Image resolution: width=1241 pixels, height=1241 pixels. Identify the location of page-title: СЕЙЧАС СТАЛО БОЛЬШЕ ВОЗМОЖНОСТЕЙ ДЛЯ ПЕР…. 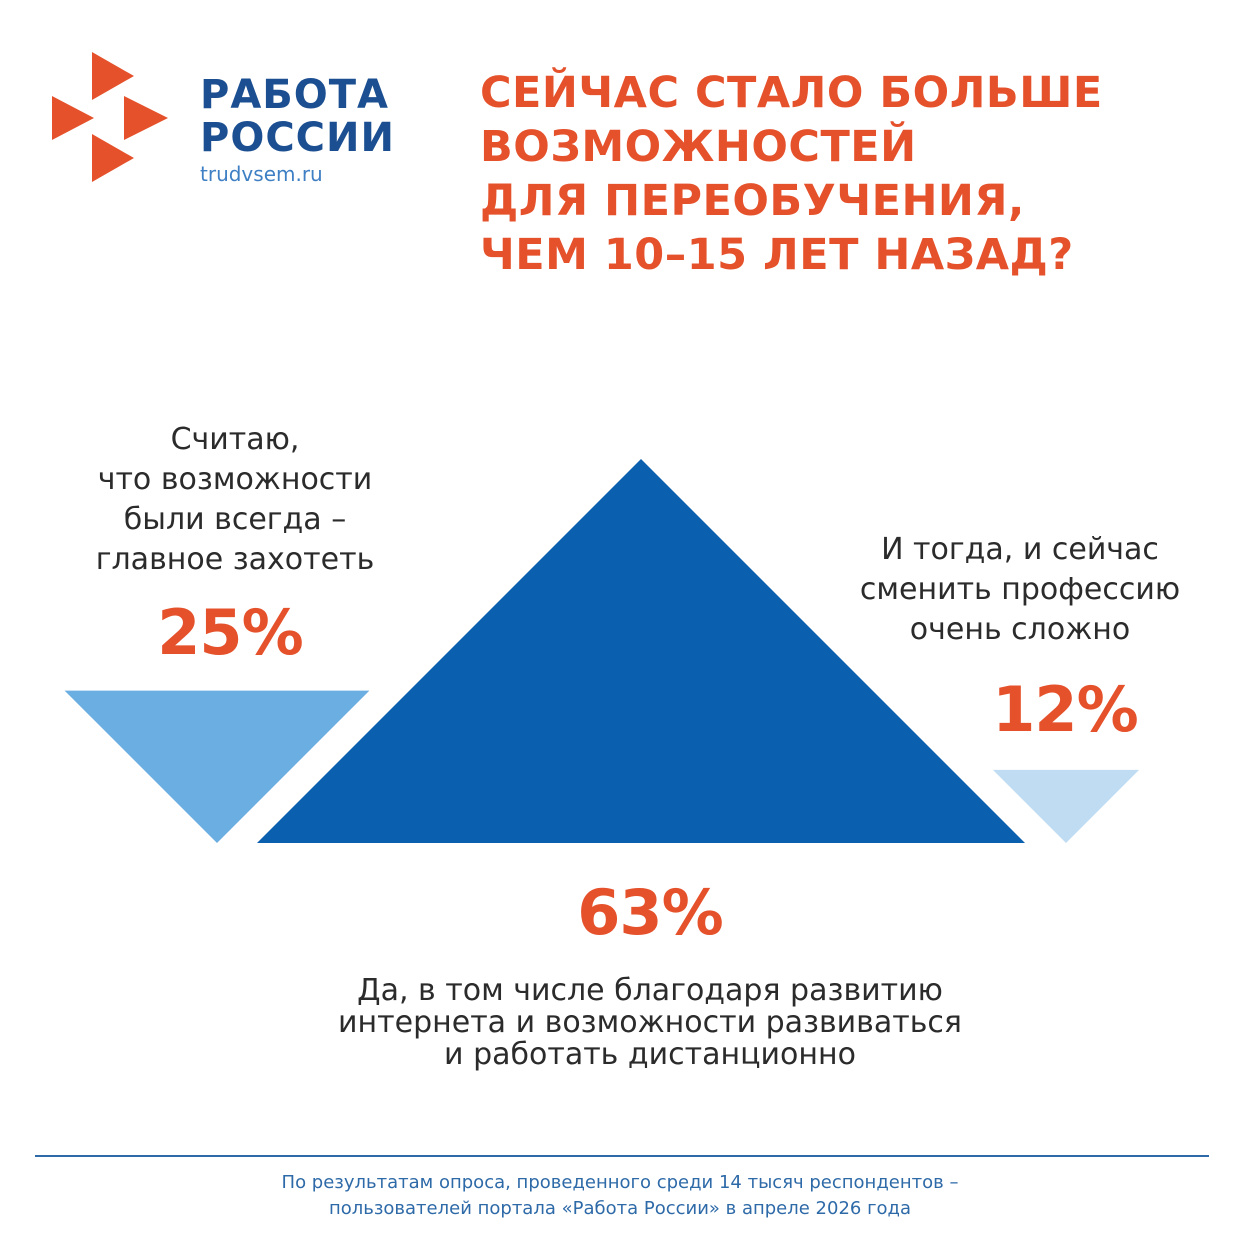
(850, 174).